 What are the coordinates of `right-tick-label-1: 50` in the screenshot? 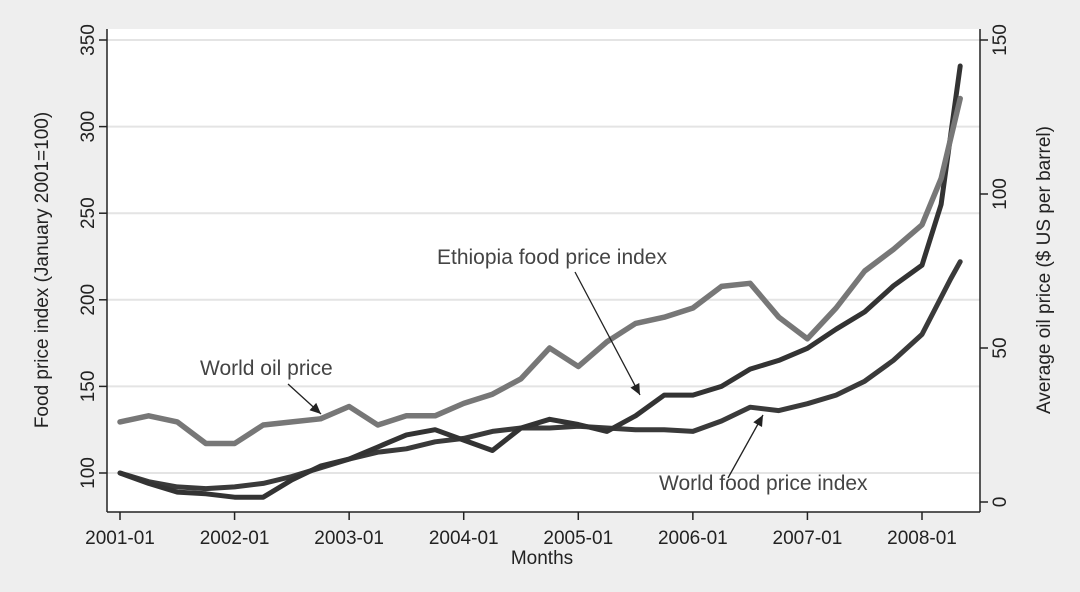 It's located at (1000, 347).